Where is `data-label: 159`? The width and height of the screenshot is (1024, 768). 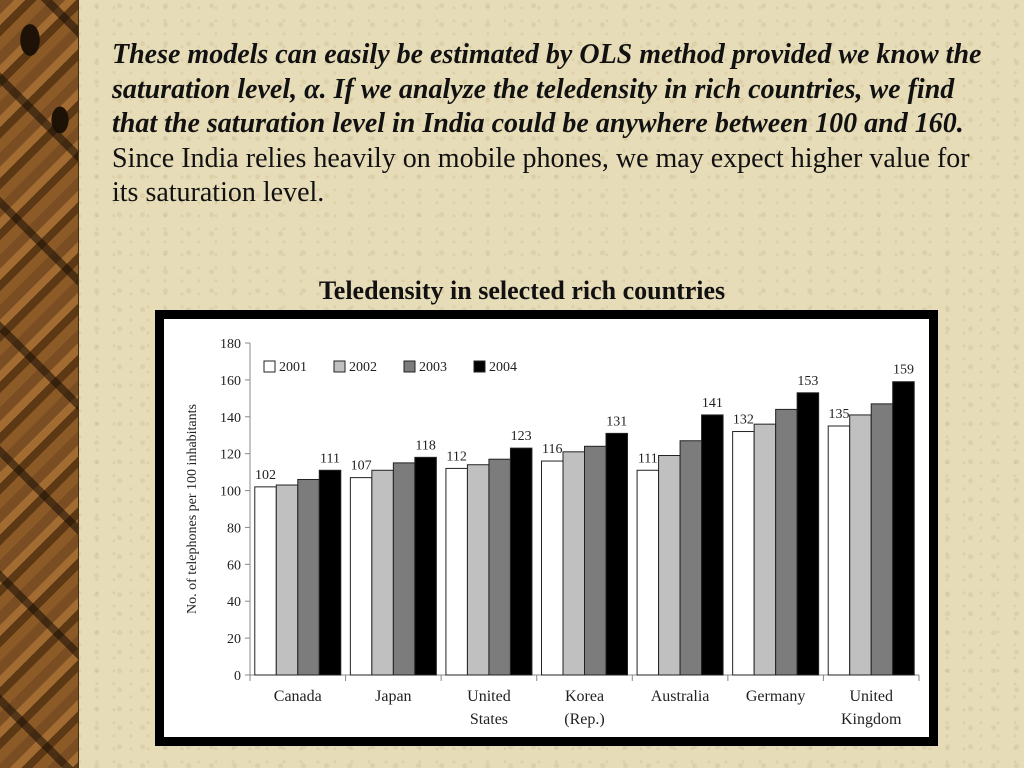
data-label: 159 is located at coordinates (903, 370).